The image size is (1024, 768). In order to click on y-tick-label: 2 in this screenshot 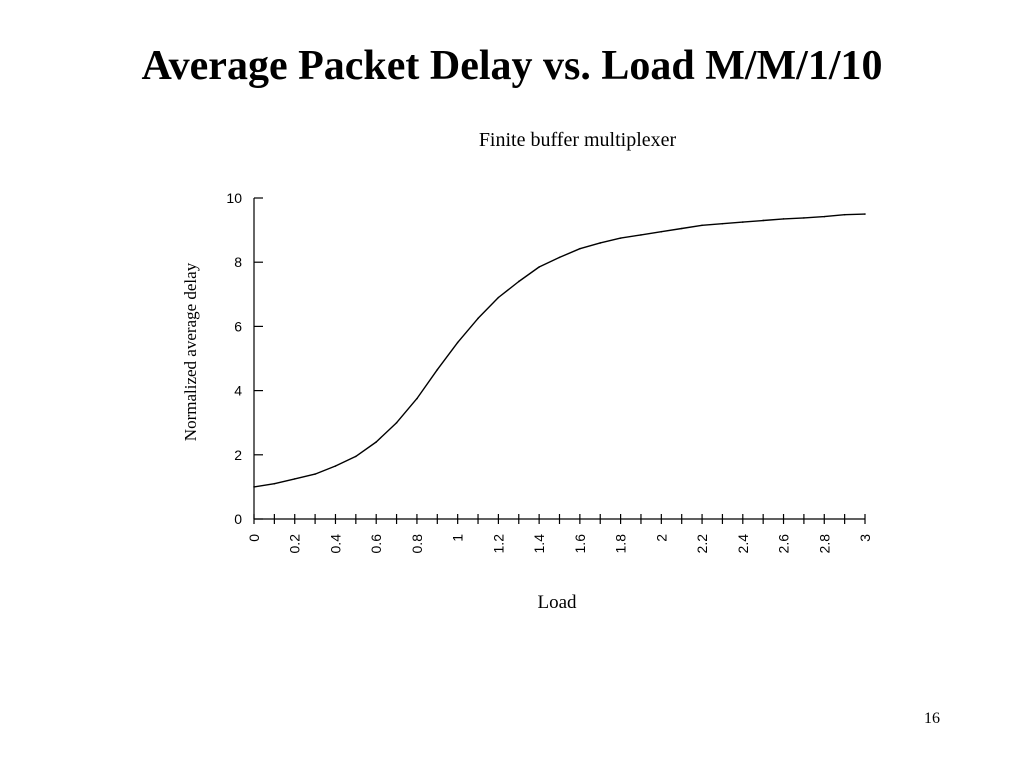, I will do `click(238, 455)`.